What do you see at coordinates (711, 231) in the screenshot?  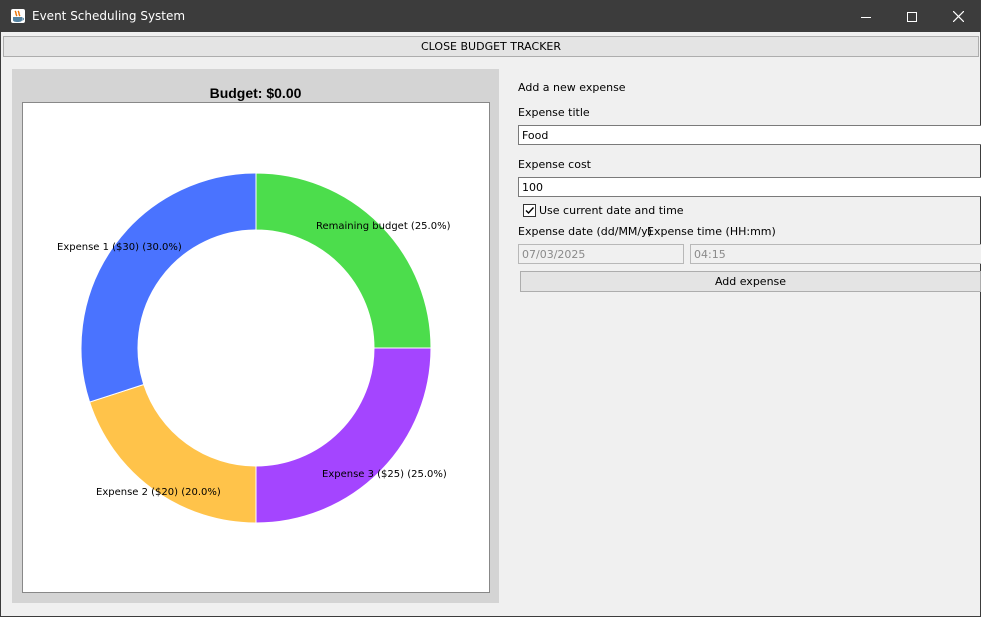 I see `expense-time-label: Expense time (HH:mm)` at bounding box center [711, 231].